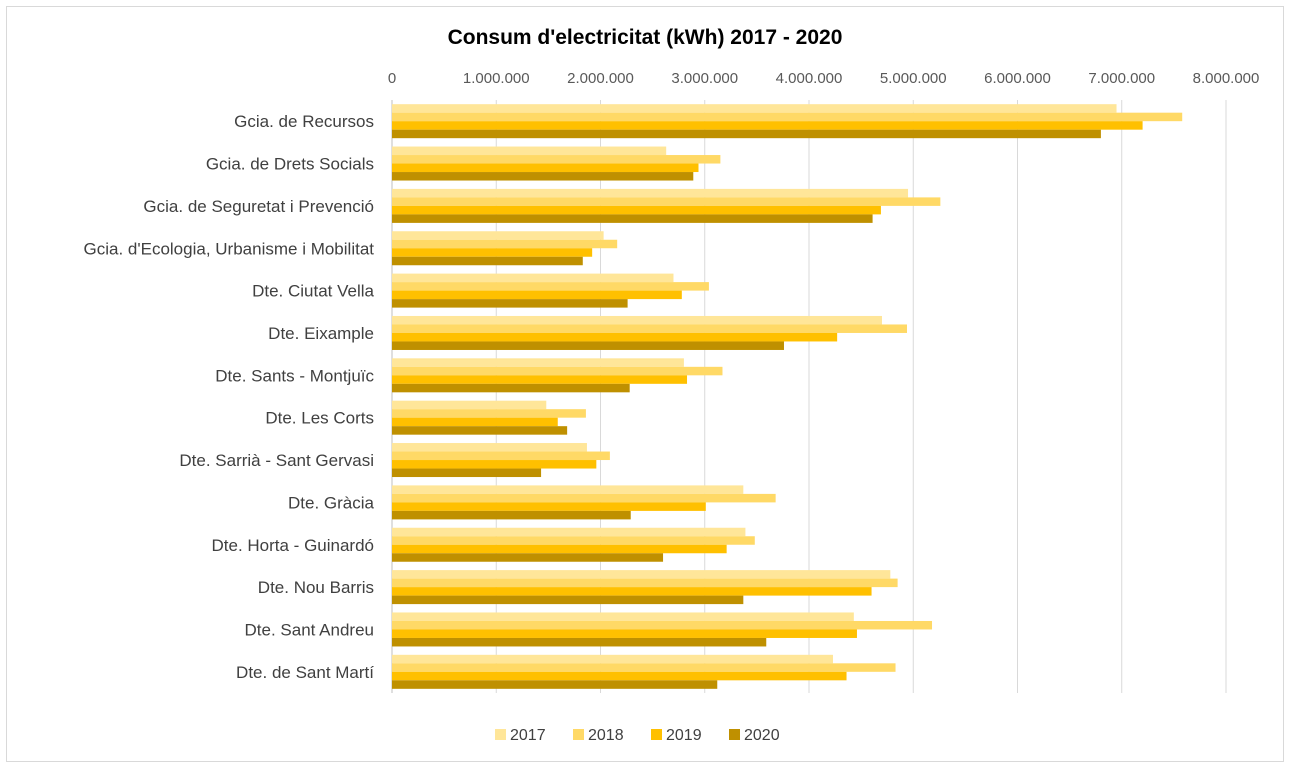 The width and height of the screenshot is (1290, 762). Describe the element at coordinates (319, 418) in the screenshot. I see `category-label: Dte. Les Corts` at that location.